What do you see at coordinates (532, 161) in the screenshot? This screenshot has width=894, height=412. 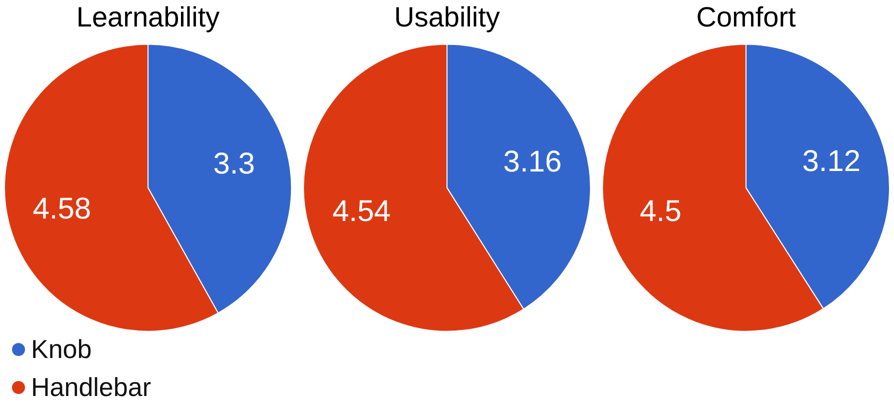 I see `data-label: 3.16` at bounding box center [532, 161].